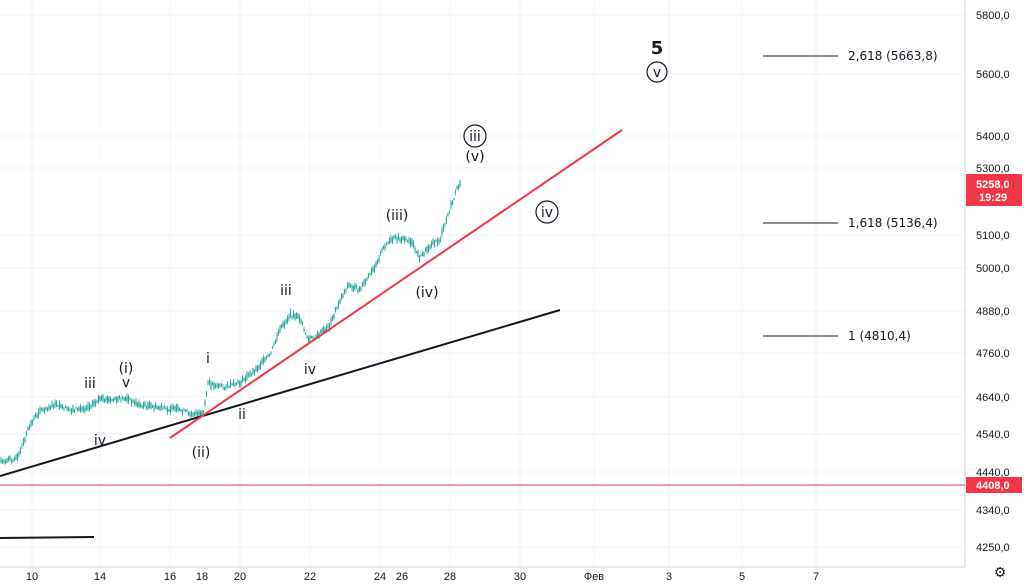  I want to click on time-axis: 10 14 16 18 20 22 24 26 28 30 Фев 3 5 7, so click(422, 577).